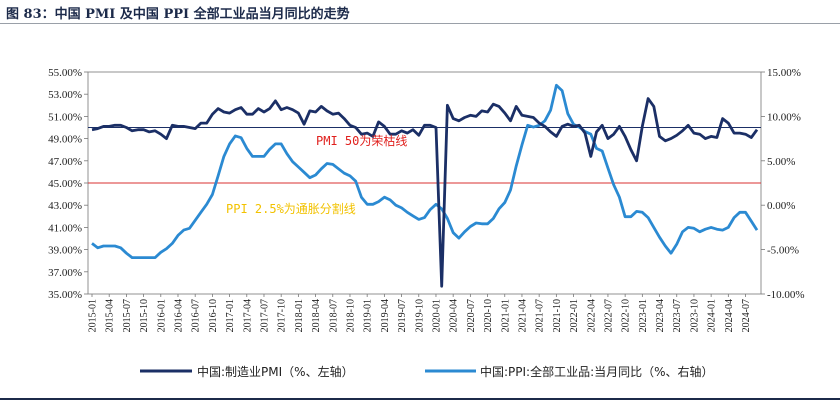  I want to click on bottom-divider, so click(420, 399).